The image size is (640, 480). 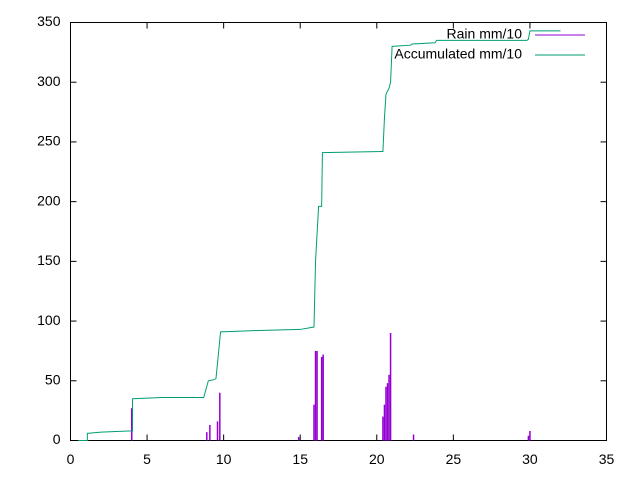 I want to click on x-tick-label: 20, so click(x=377, y=459).